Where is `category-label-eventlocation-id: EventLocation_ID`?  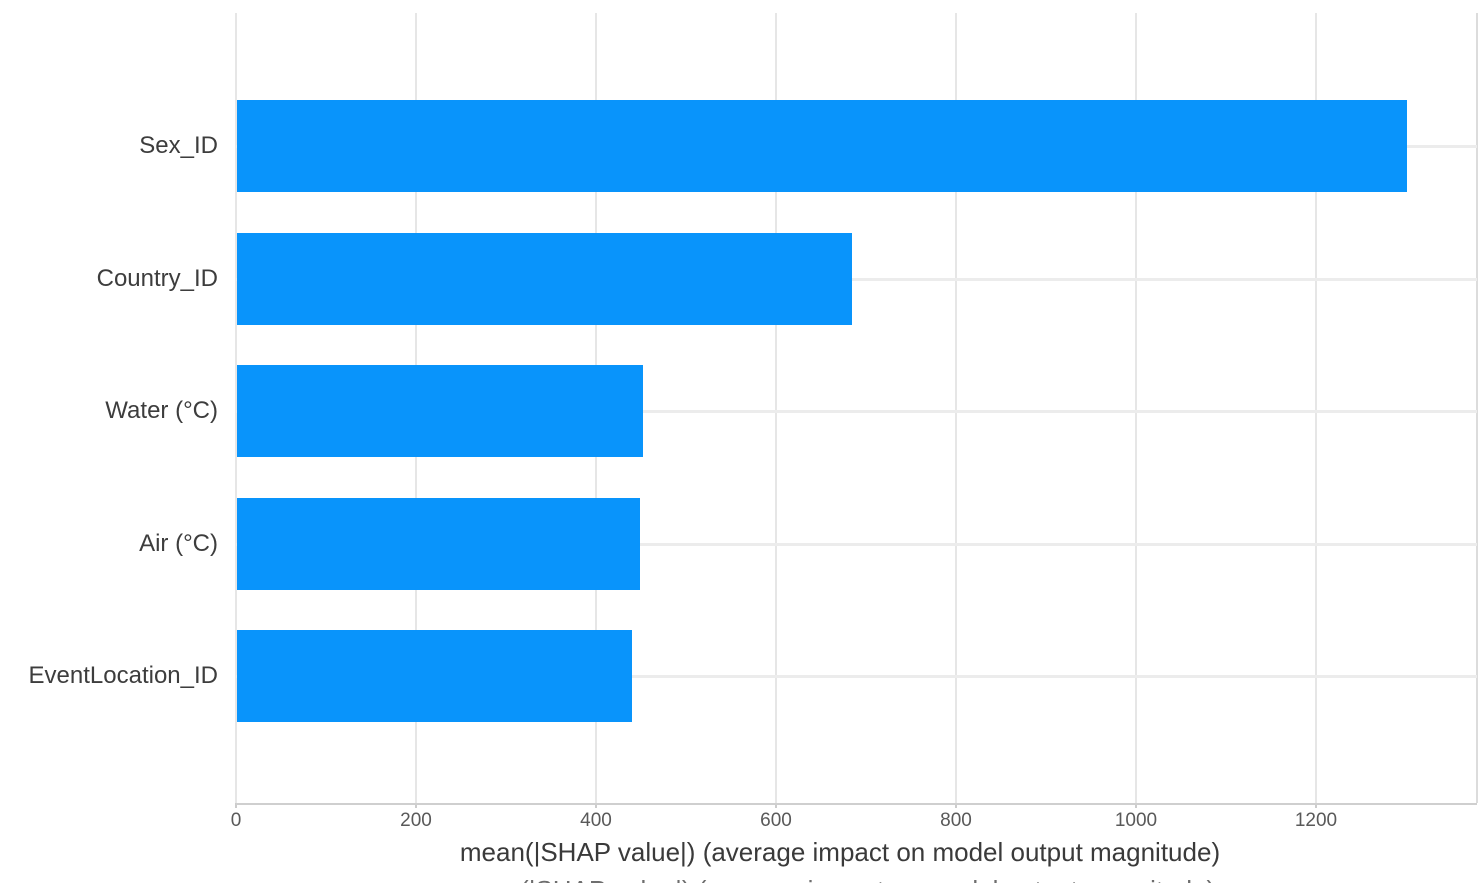 category-label-eventlocation-id: EventLocation_ID is located at coordinates (123, 675).